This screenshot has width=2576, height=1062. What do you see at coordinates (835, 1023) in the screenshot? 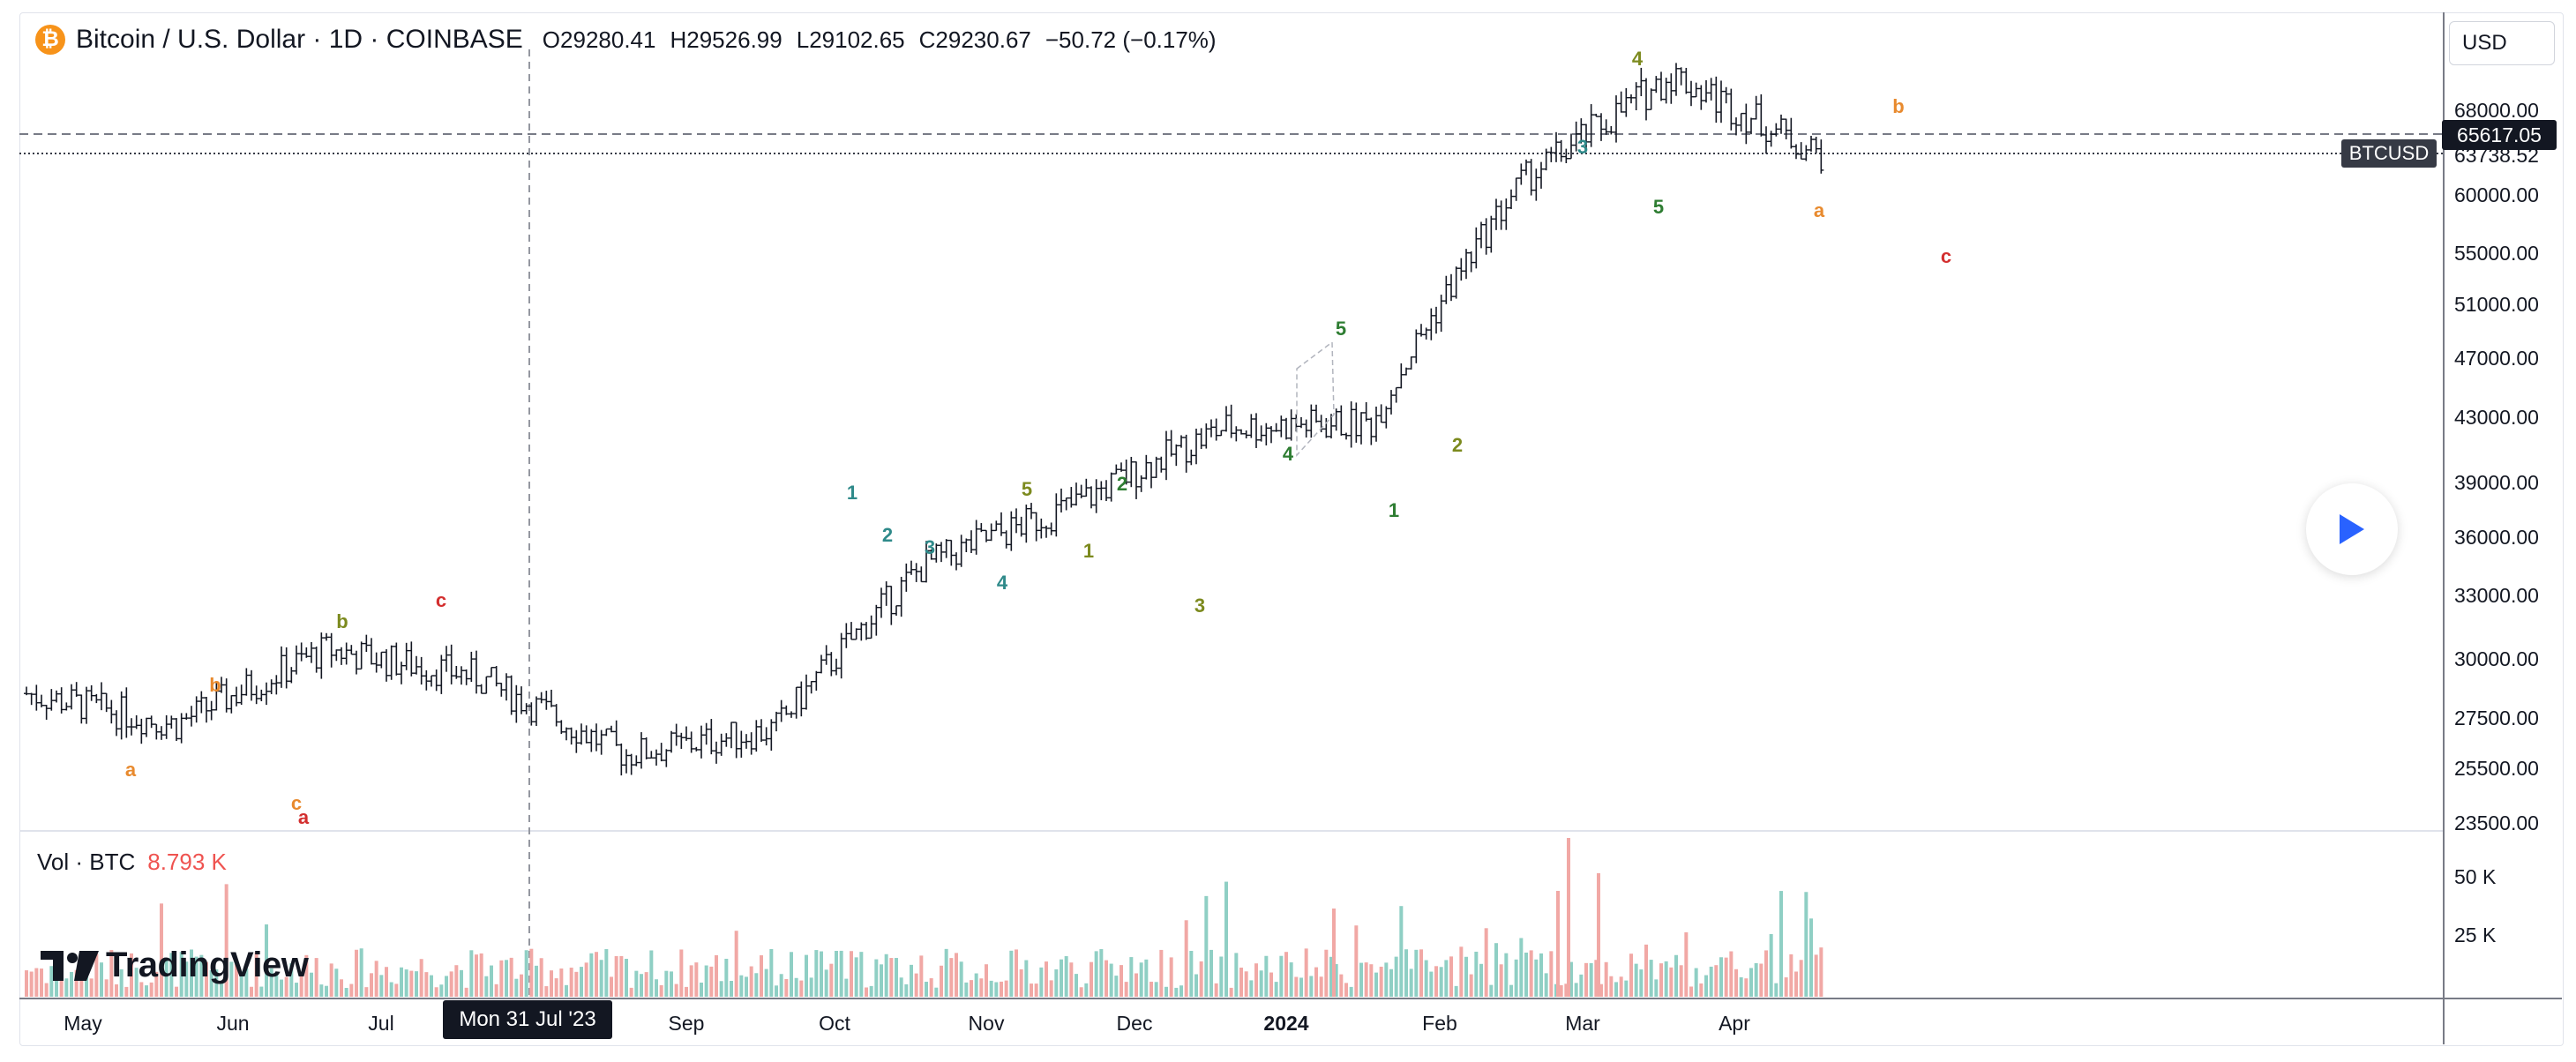
I see `time-axis-label: Oct` at bounding box center [835, 1023].